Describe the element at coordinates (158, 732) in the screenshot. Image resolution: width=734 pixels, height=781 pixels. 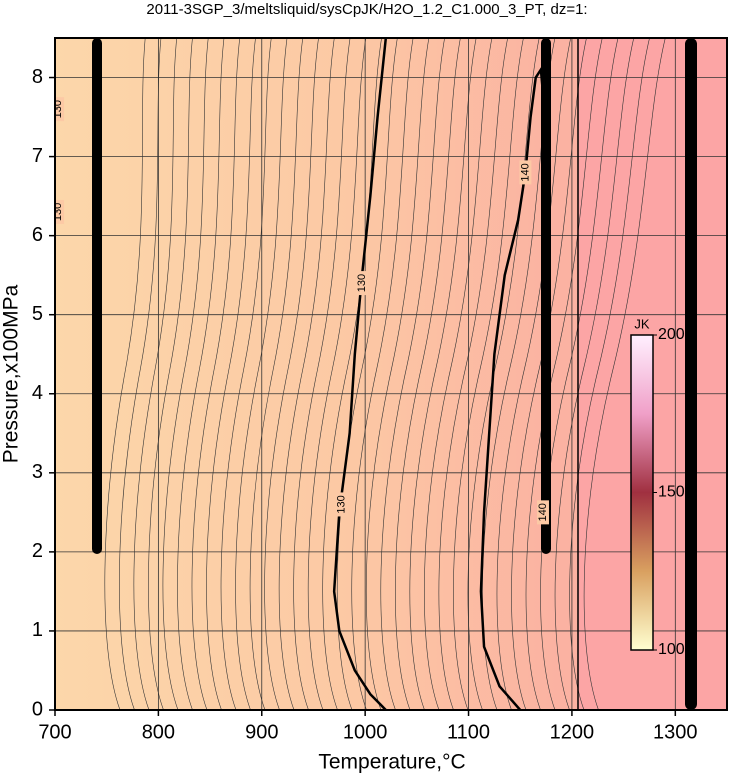
I see `x-tick-label: 800` at that location.